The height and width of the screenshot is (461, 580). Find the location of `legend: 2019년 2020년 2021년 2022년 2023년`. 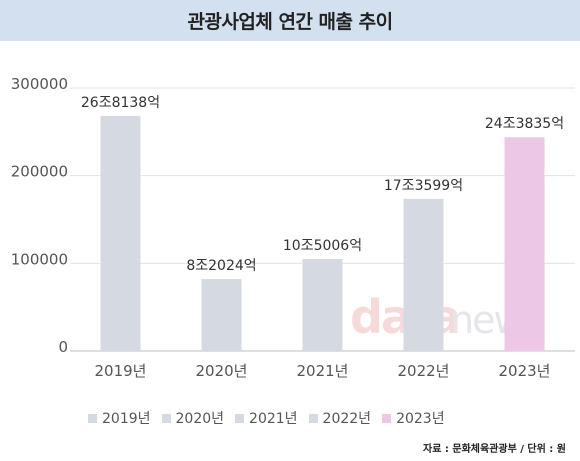

legend: 2019년 2020년 2021년 2022년 2023년 is located at coordinates (266, 418).